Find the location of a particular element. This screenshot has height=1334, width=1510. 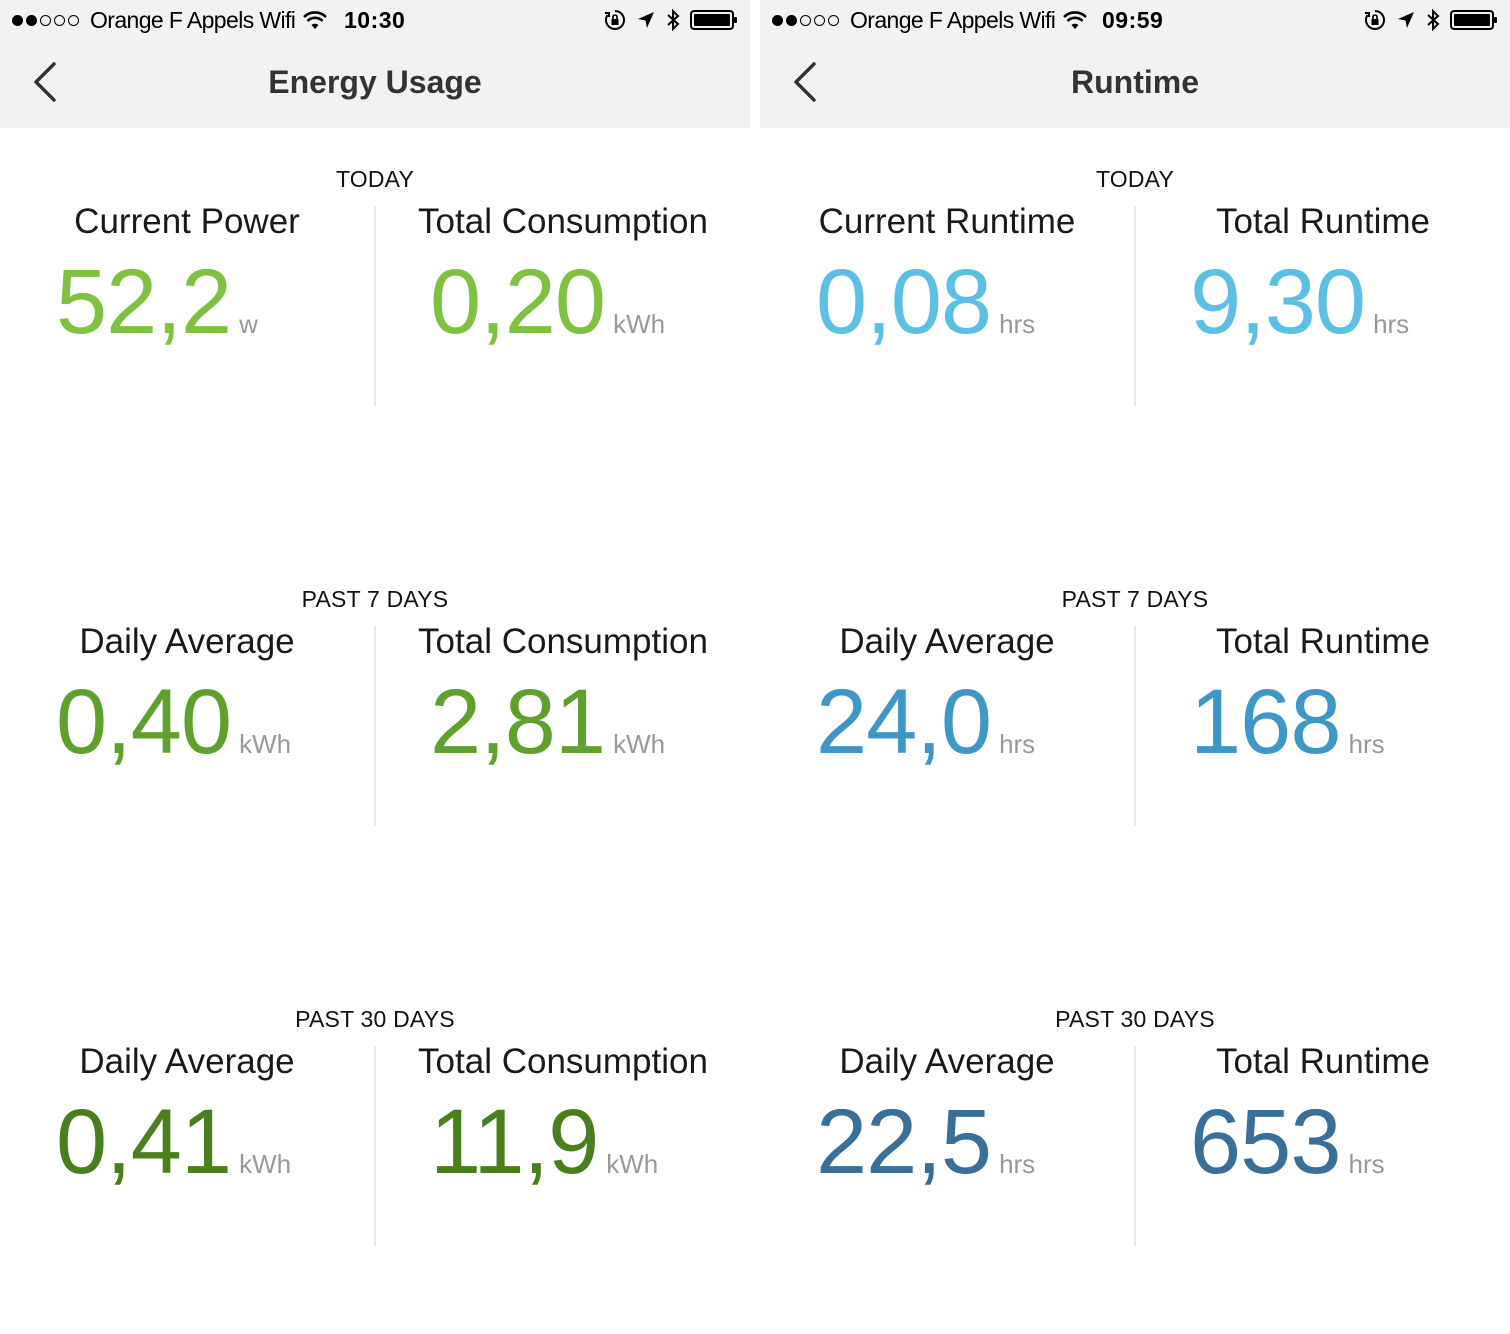

metric-total-consumption: Total Consumption 2,81 kWh is located at coordinates (563, 722).